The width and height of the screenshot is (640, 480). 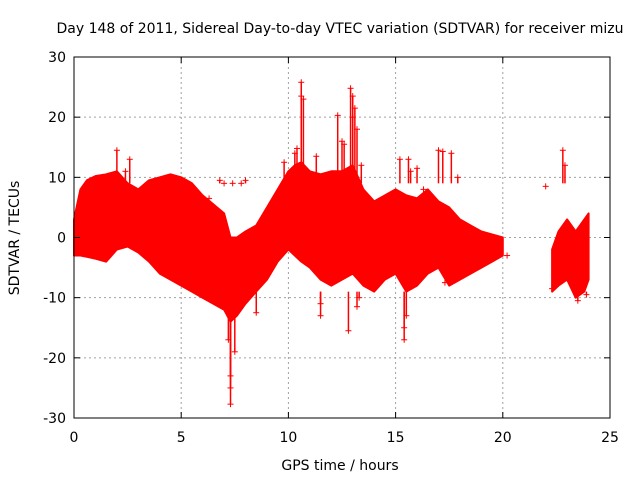 What do you see at coordinates (54, 299) in the screenshot?
I see `y-tick-label: -10` at bounding box center [54, 299].